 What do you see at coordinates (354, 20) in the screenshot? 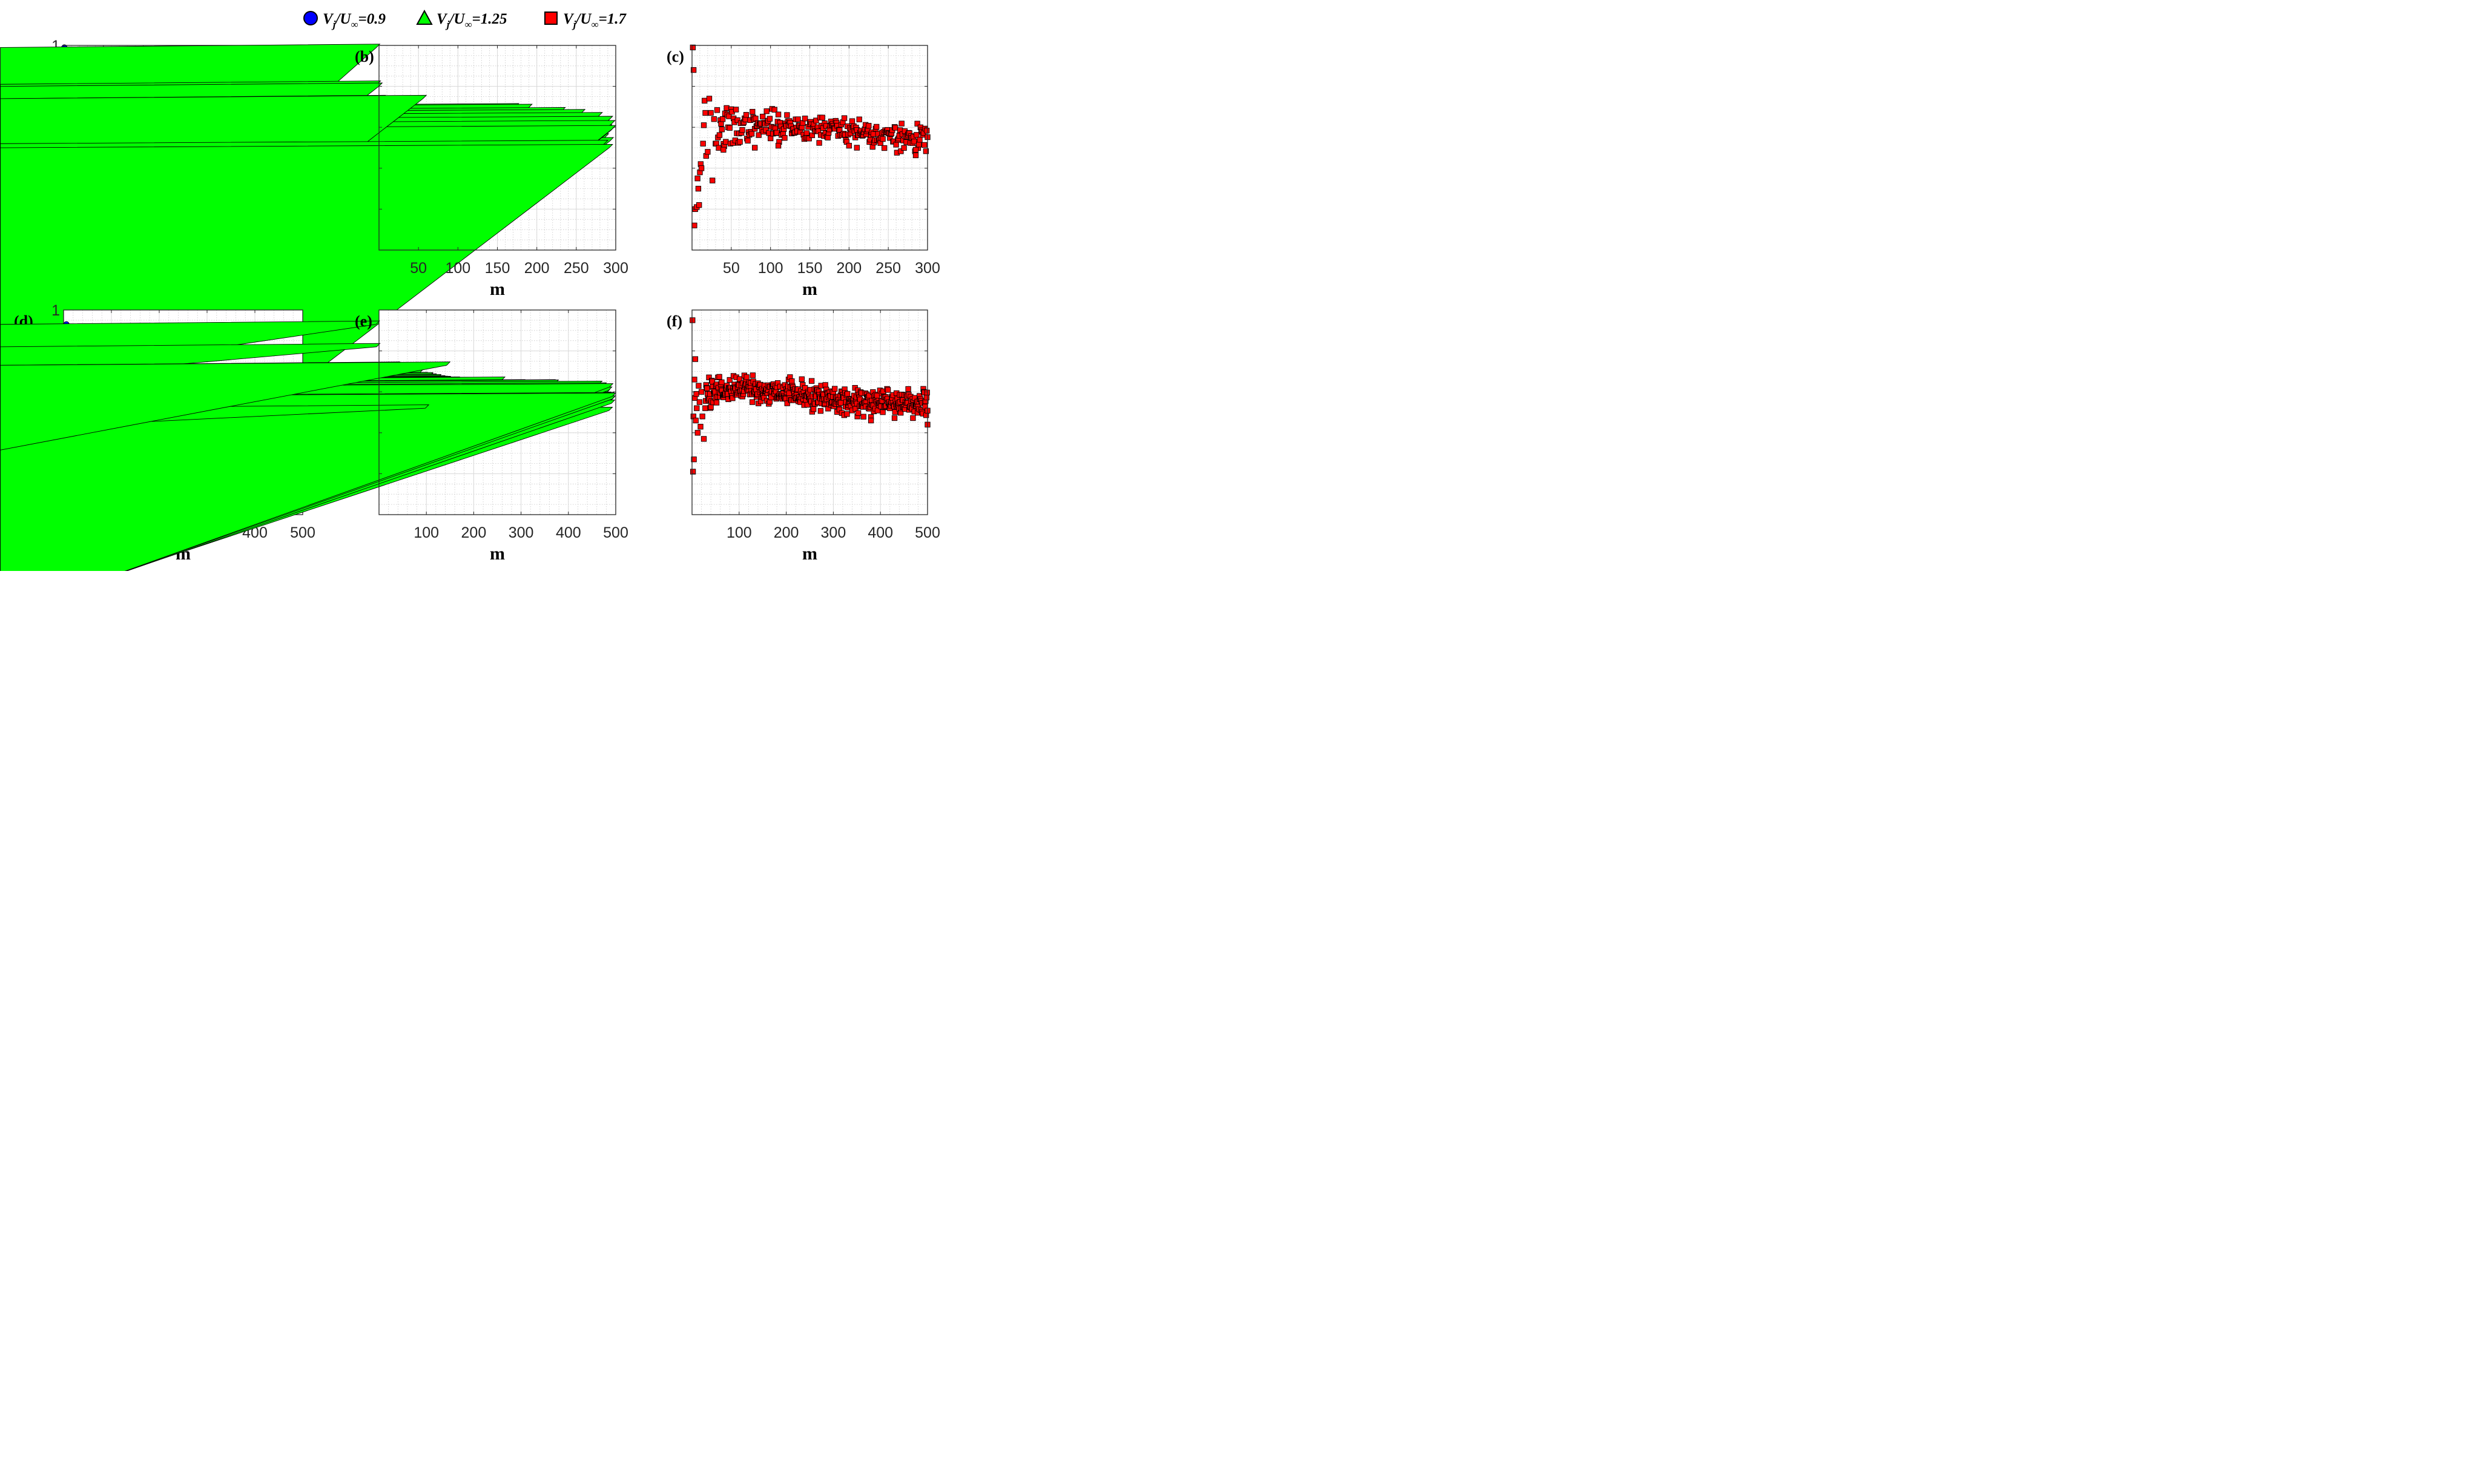
I see `legend-label: Vj/U∞=0.9` at bounding box center [354, 20].